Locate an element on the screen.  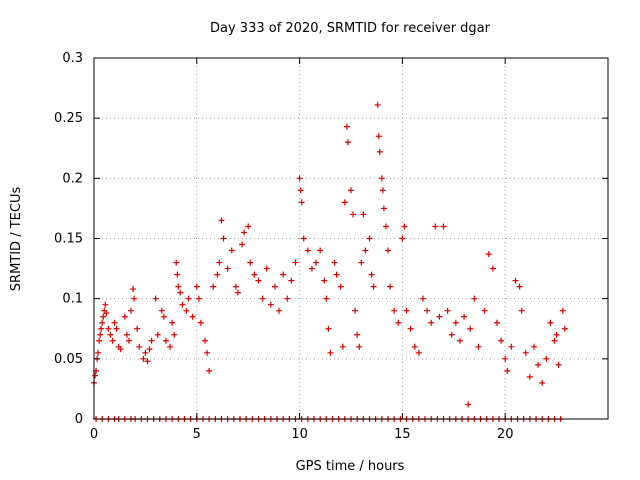
y-tick-labels: 0 0.05 0.1 0.15 0.2 0.25 0.3 is located at coordinates (68, 239).